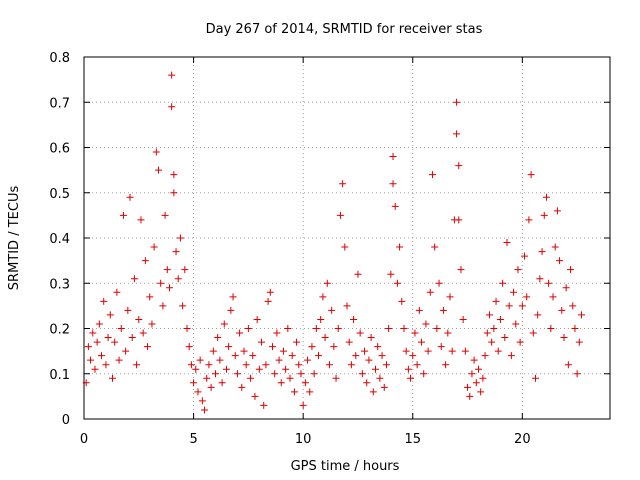 The width and height of the screenshot is (640, 480). What do you see at coordinates (59, 239) in the screenshot?
I see `y-tick-label: 0.4` at bounding box center [59, 239].